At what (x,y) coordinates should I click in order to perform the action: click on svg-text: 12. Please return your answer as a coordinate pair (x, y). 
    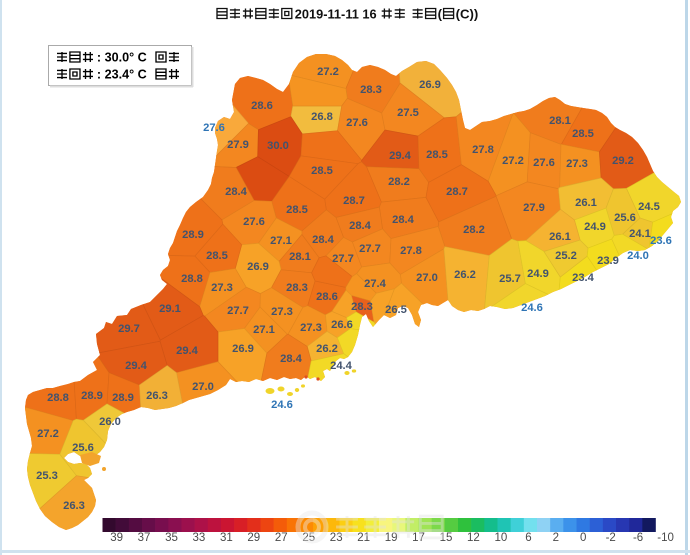
    Looking at the image, I should click on (473, 538).